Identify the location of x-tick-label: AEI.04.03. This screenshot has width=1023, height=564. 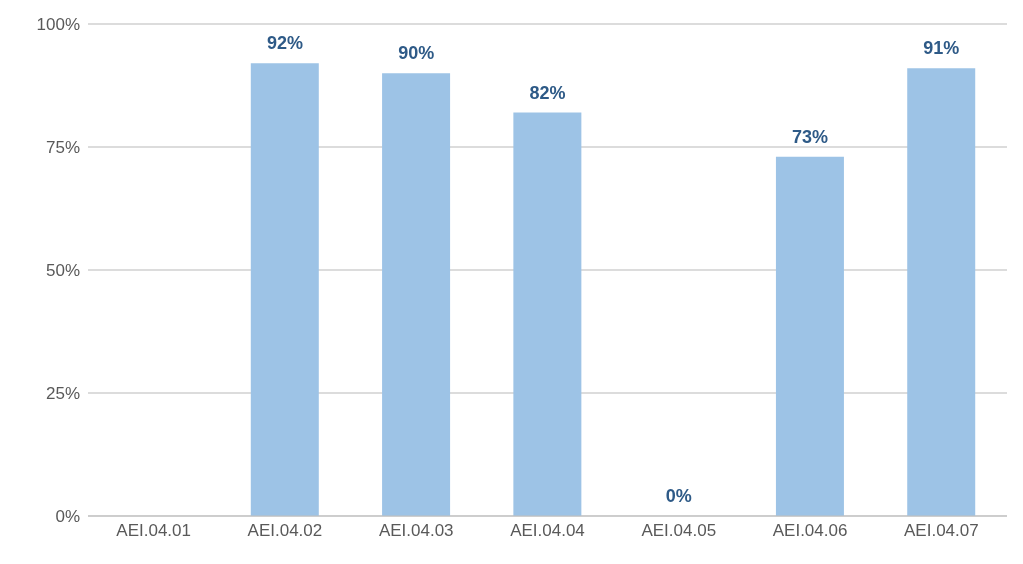
(416, 531).